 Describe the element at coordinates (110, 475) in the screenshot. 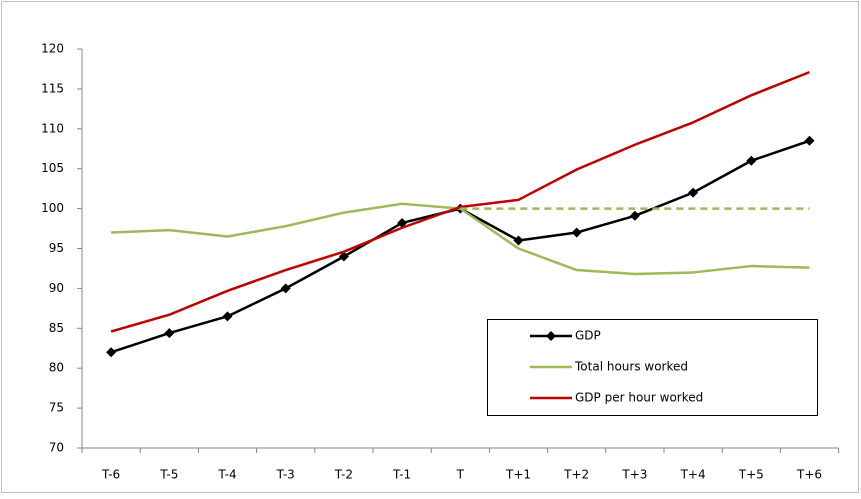

I see `x-tick-label: T-6` at that location.